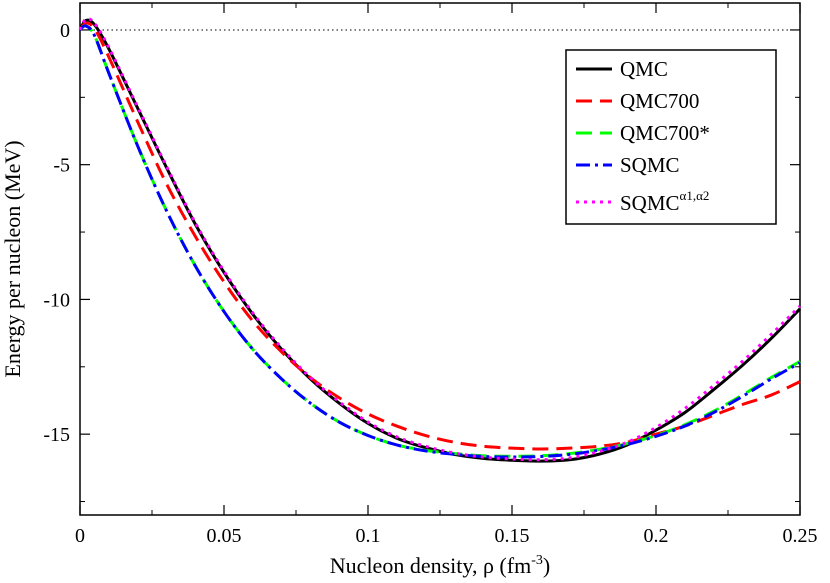 Image resolution: width=830 pixels, height=583 pixels. I want to click on x-tick-label: 0, so click(80, 536).